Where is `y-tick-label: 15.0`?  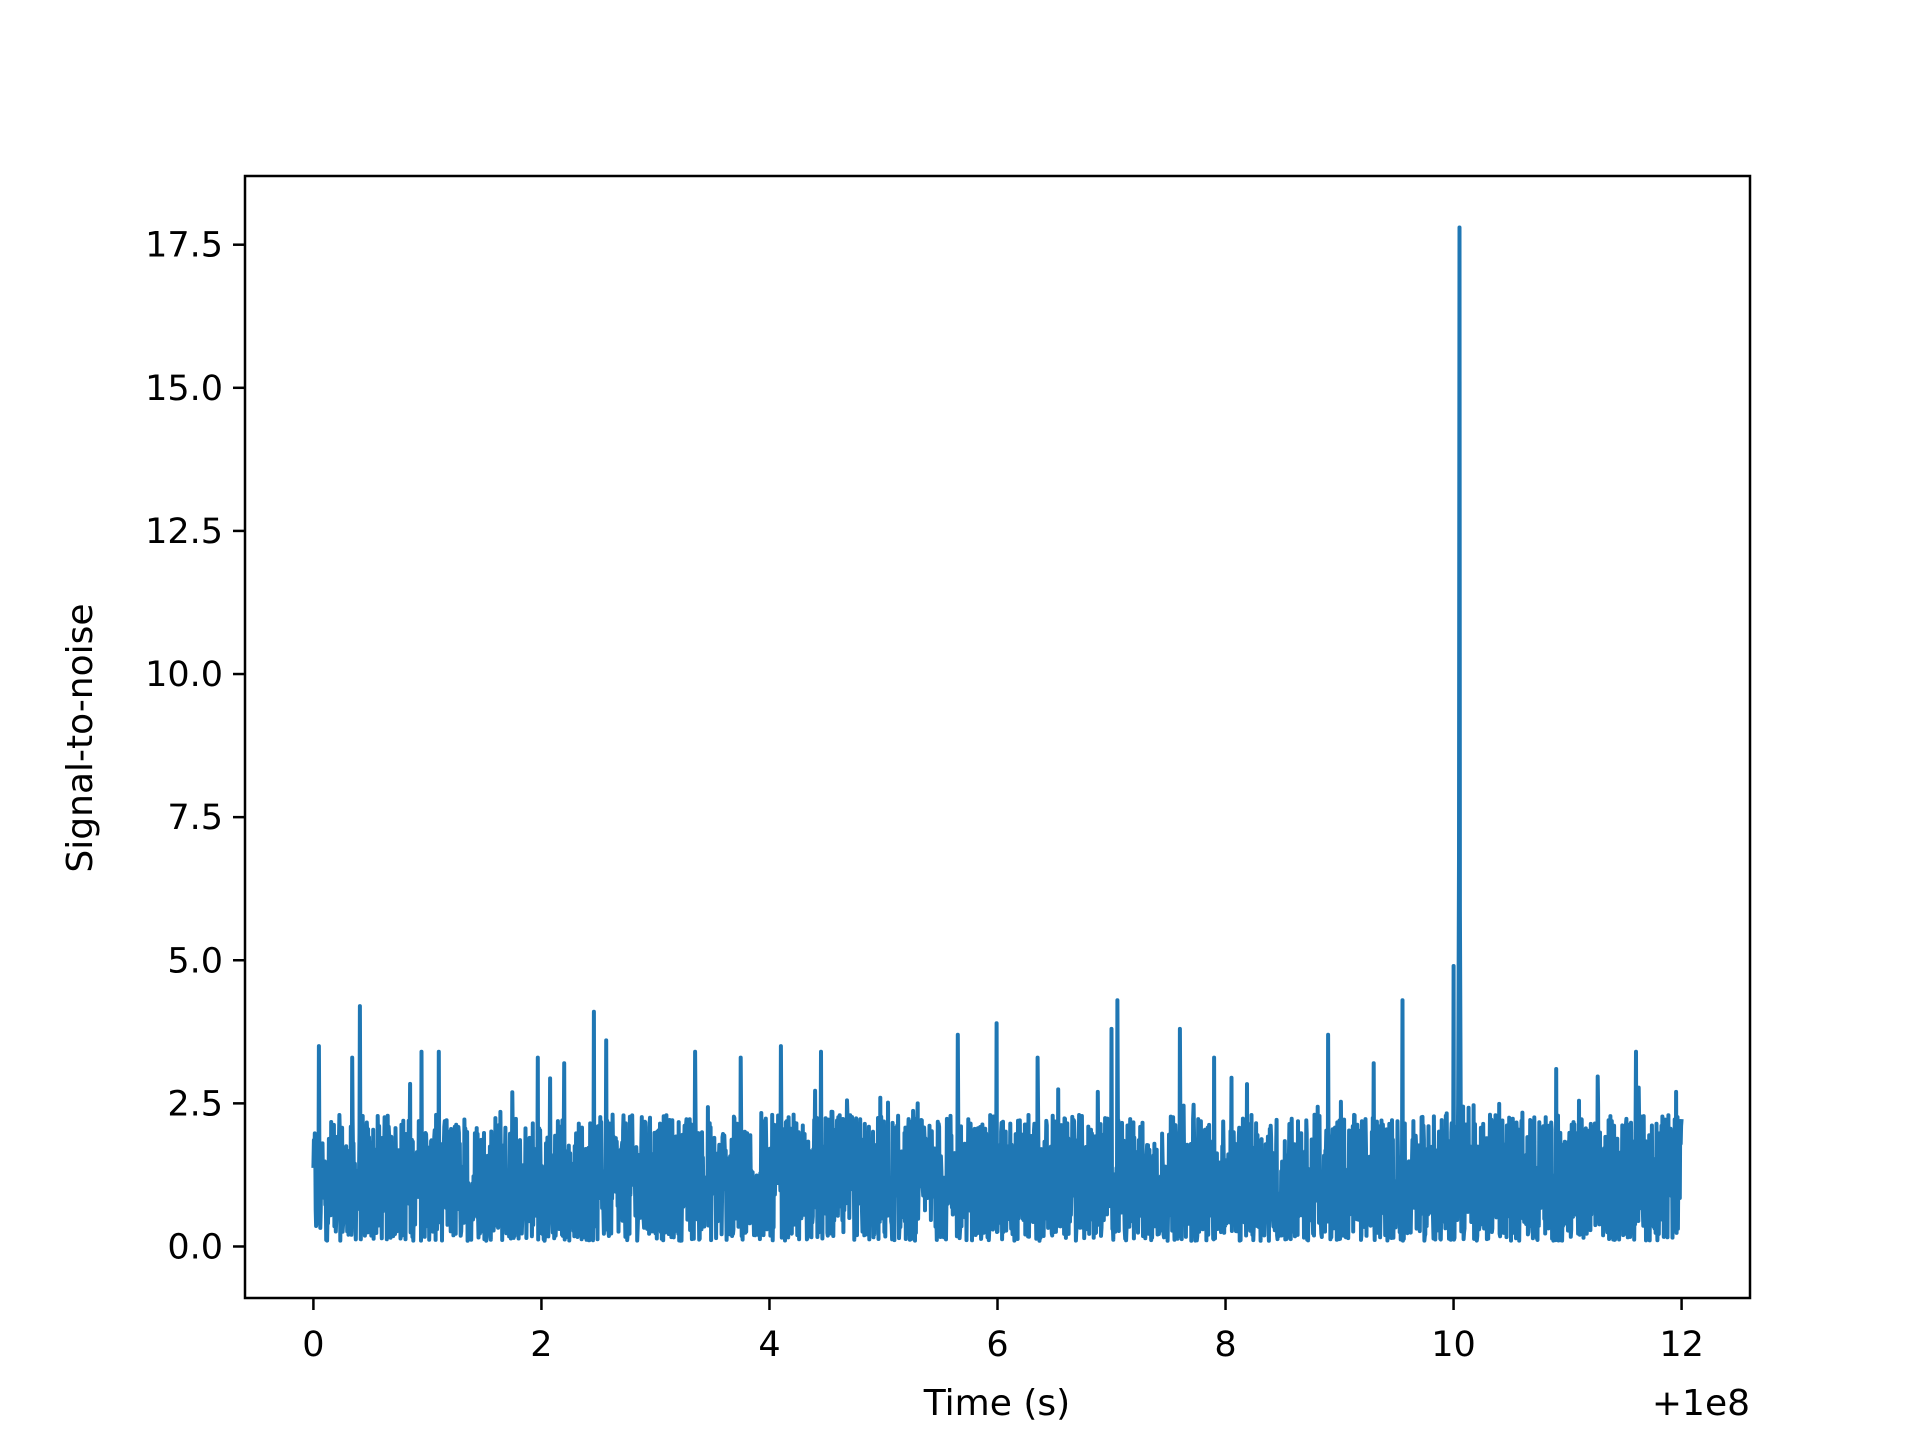
y-tick-label: 15.0 is located at coordinates (184, 389).